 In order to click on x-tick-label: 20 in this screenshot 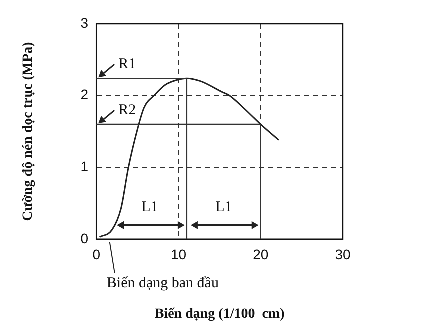, I will do `click(261, 254)`.